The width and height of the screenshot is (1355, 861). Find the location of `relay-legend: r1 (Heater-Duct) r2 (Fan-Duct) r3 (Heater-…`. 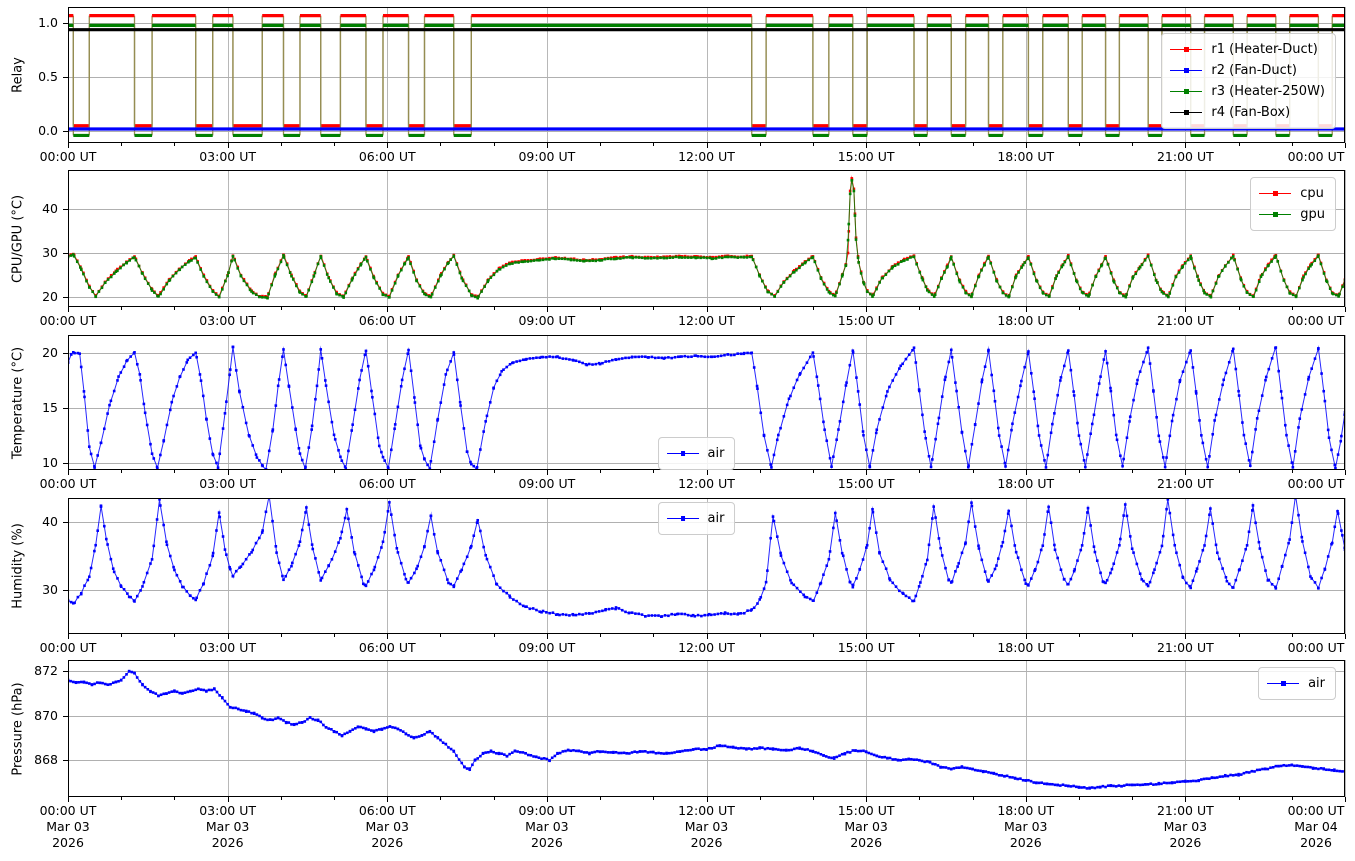

relay-legend: r1 (Heater-Duct) r2 (Fan-Duct) r3 (Heater-… is located at coordinates (1248, 81).